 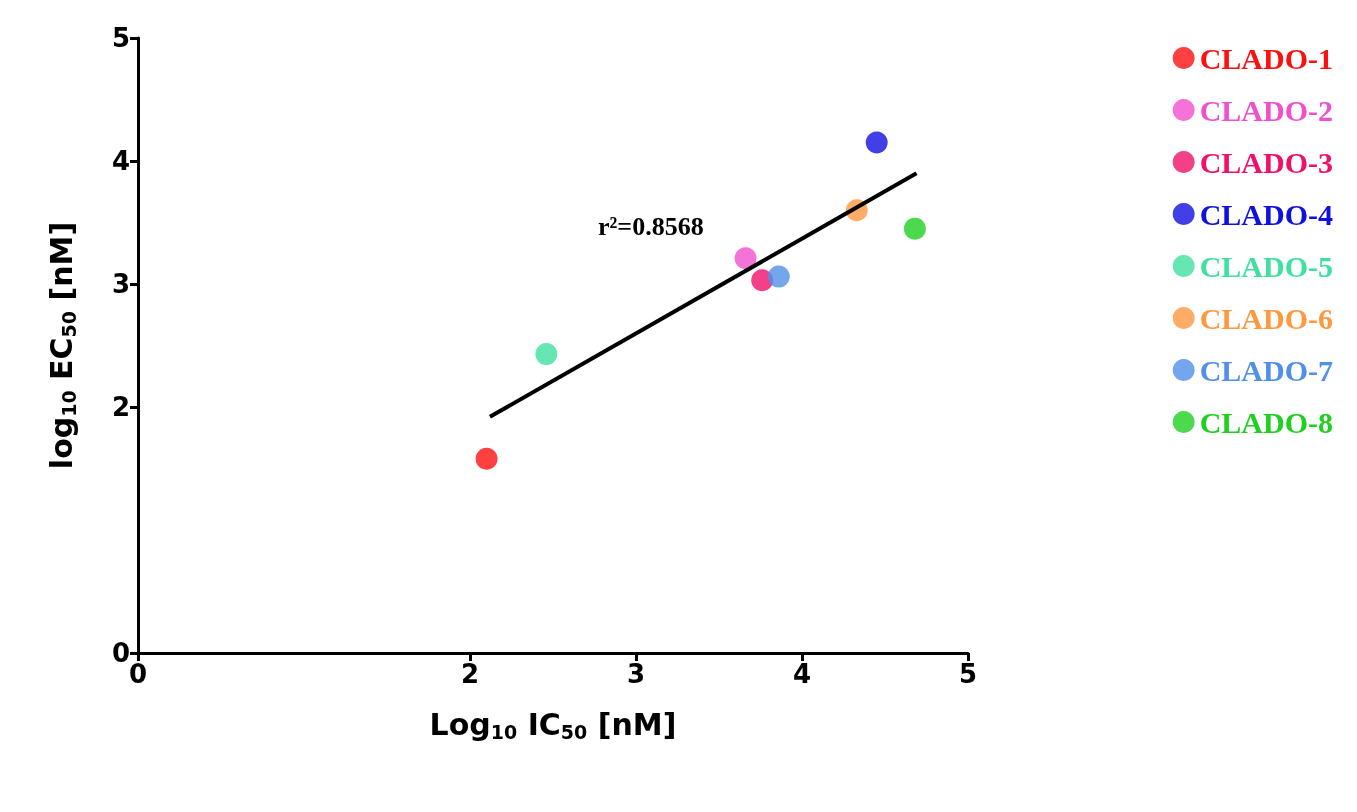 I want to click on y-tick-label: 3, so click(x=120, y=284).